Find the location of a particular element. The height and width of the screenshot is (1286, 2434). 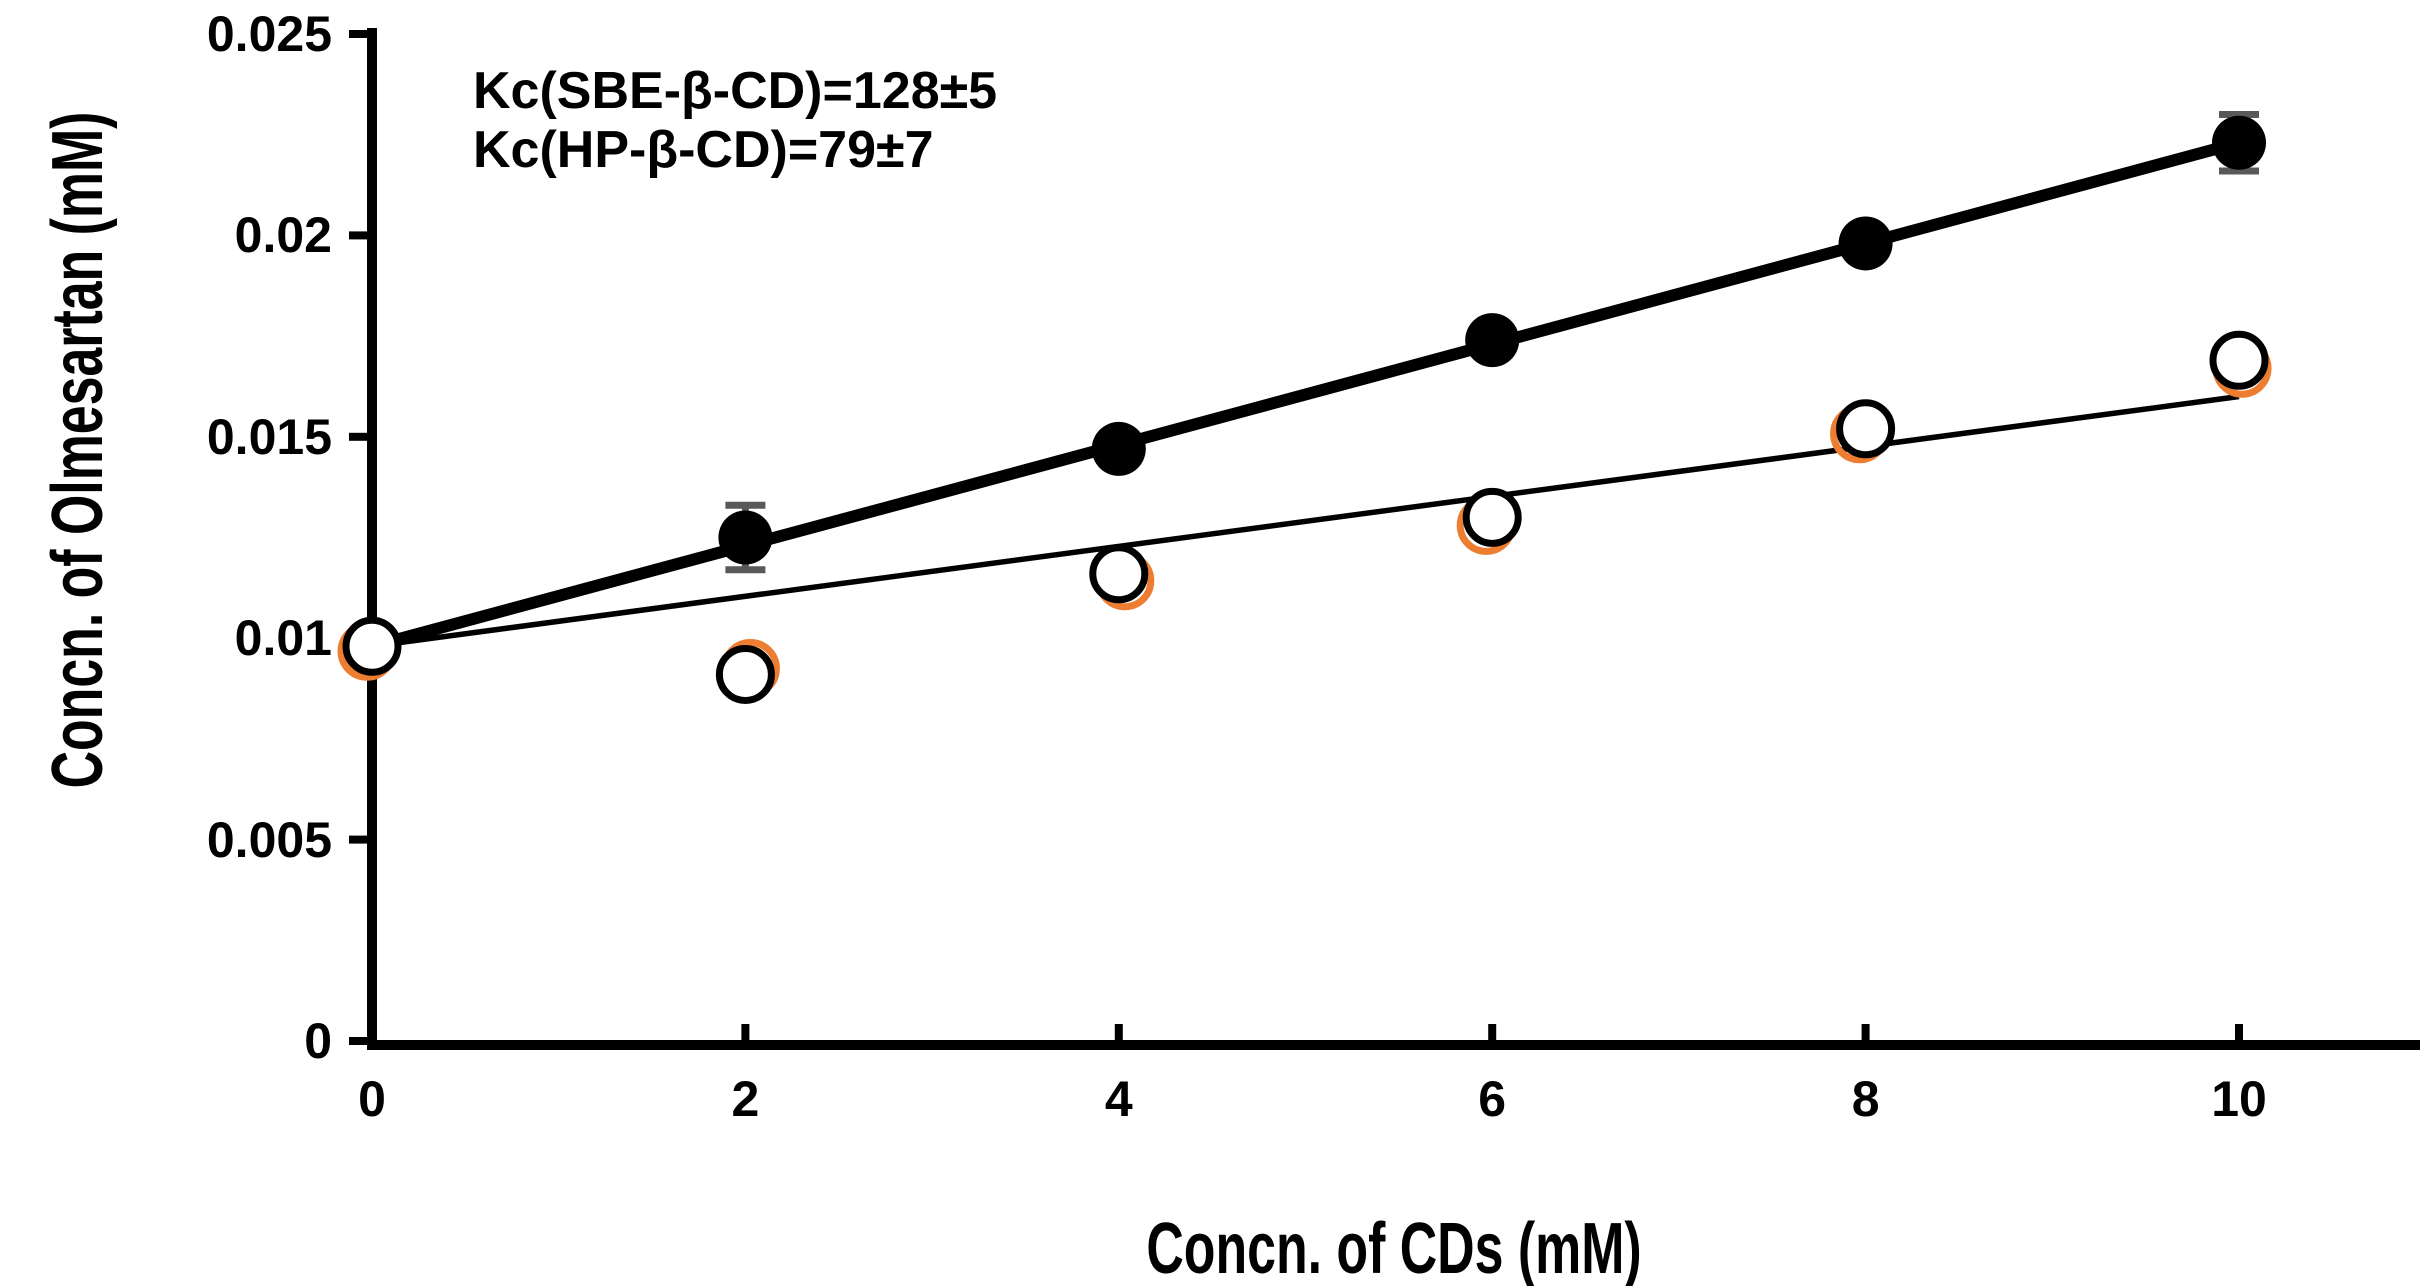

y-tick-label: 0.005 is located at coordinates (269, 839).